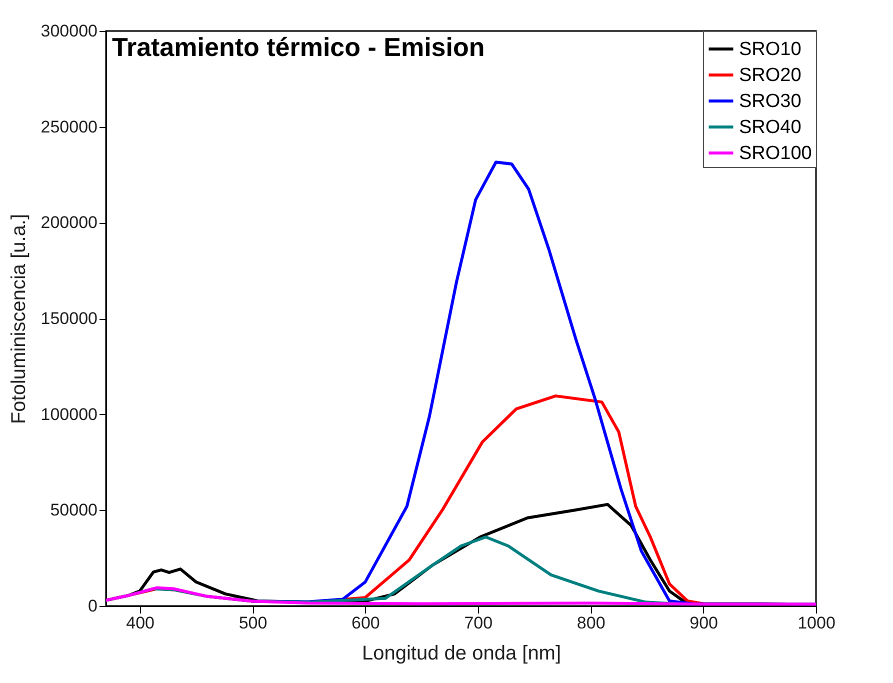  What do you see at coordinates (478, 623) in the screenshot?
I see `x-tick-label: 700` at bounding box center [478, 623].